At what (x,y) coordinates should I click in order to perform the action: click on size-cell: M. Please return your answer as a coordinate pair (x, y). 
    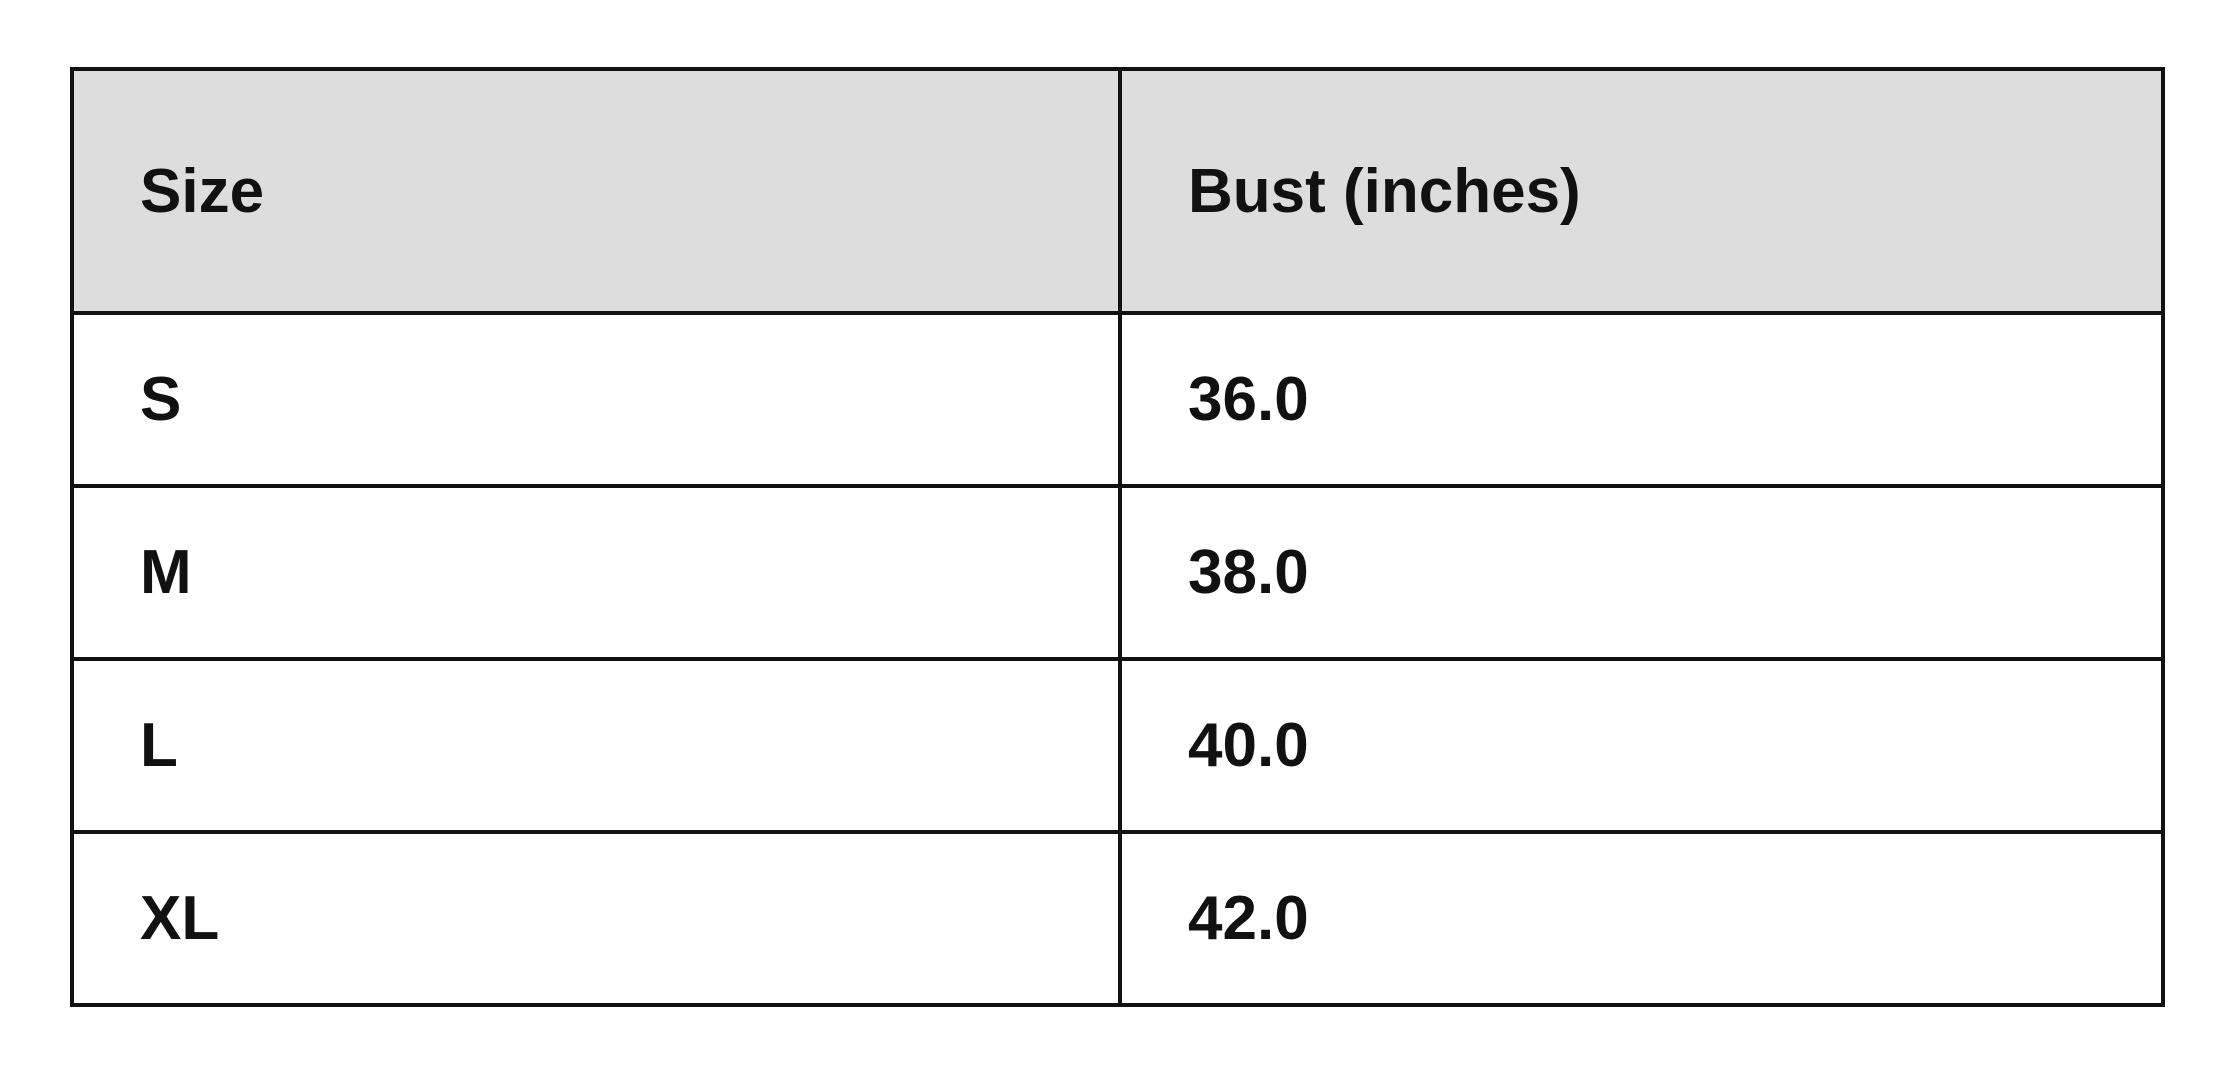
    Looking at the image, I should click on (596, 572).